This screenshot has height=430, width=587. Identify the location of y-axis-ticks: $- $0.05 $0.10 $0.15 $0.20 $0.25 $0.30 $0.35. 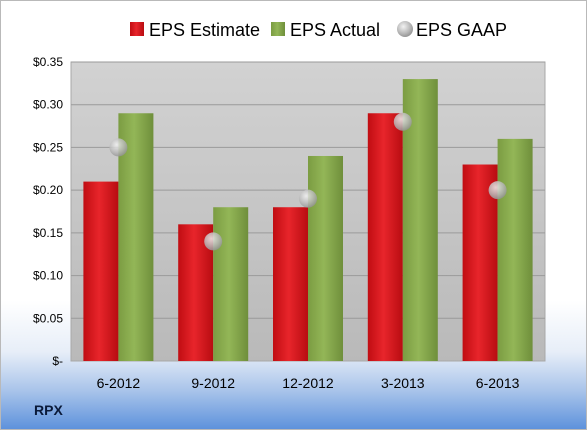
(48, 211).